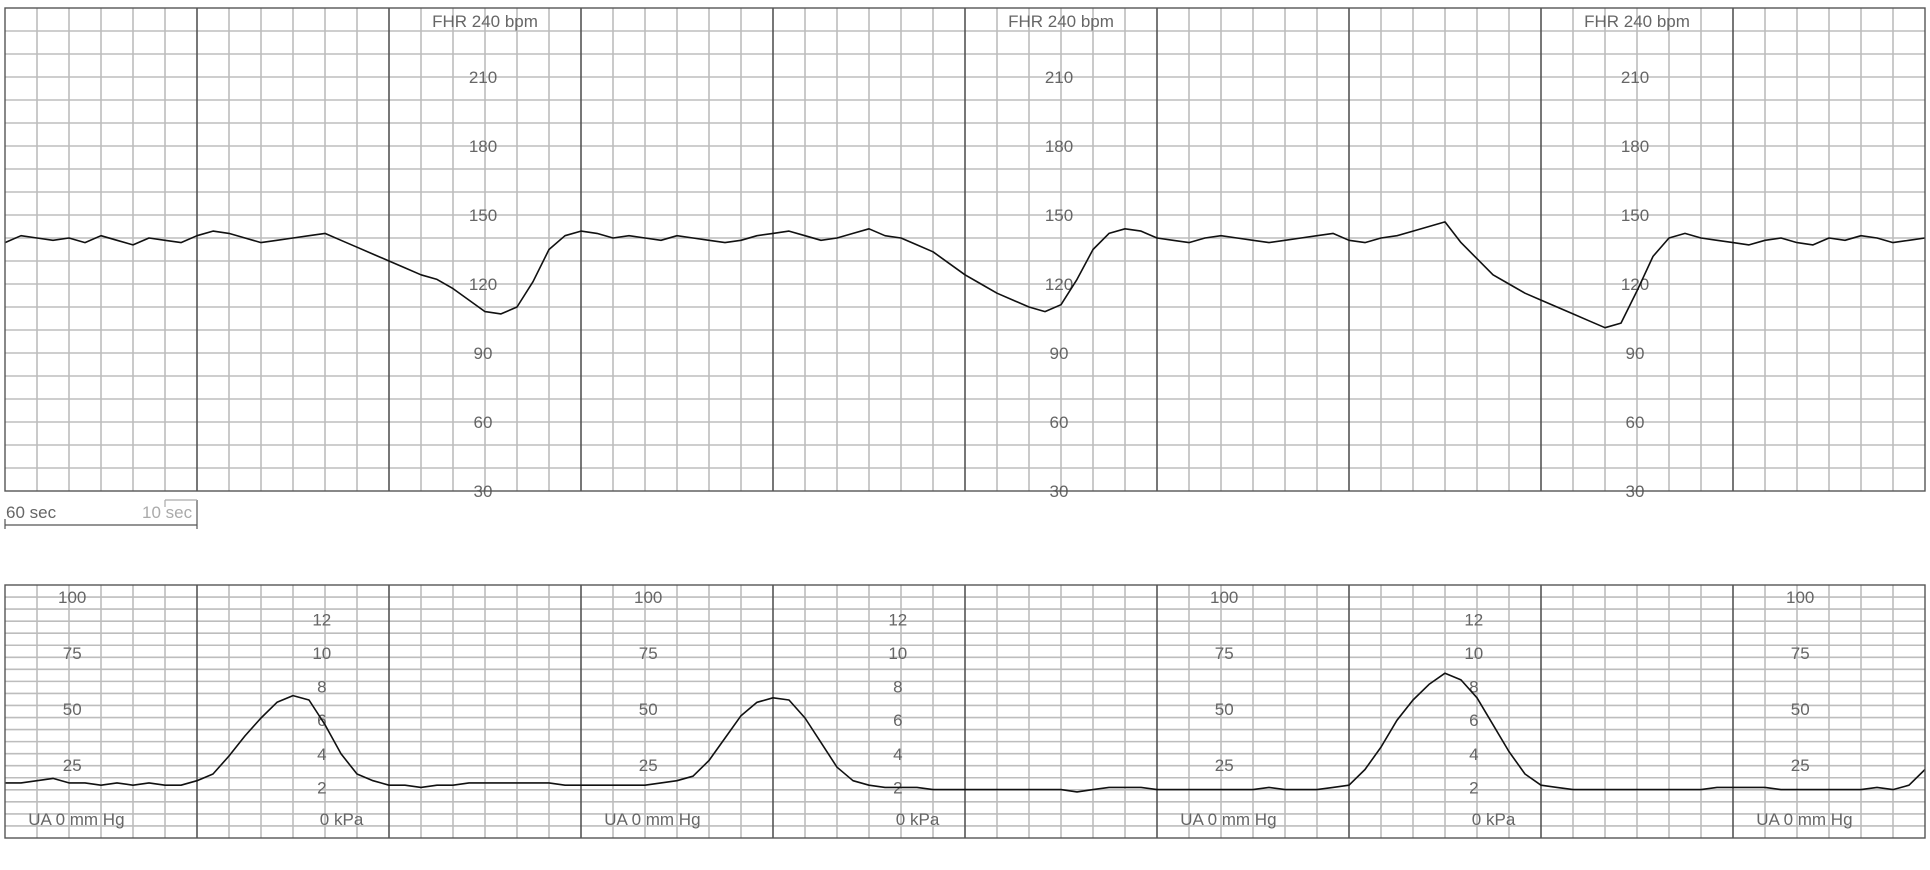  What do you see at coordinates (965, 275) in the screenshot?
I see `fhr-trace` at bounding box center [965, 275].